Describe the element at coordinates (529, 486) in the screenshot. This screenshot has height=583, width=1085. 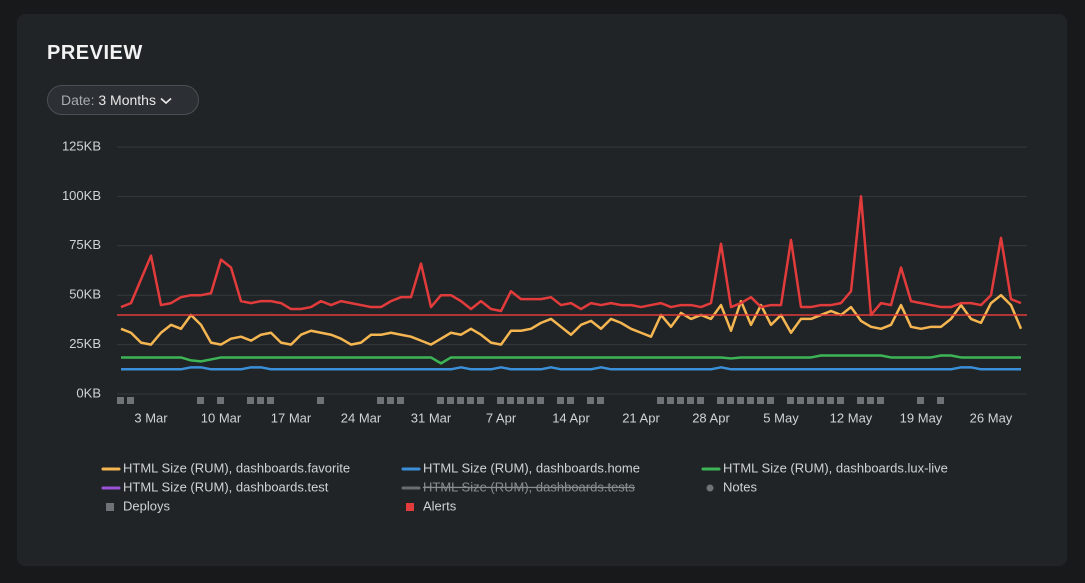
I see `legend-label: HTML Size (RUM), dashboards.tests` at that location.